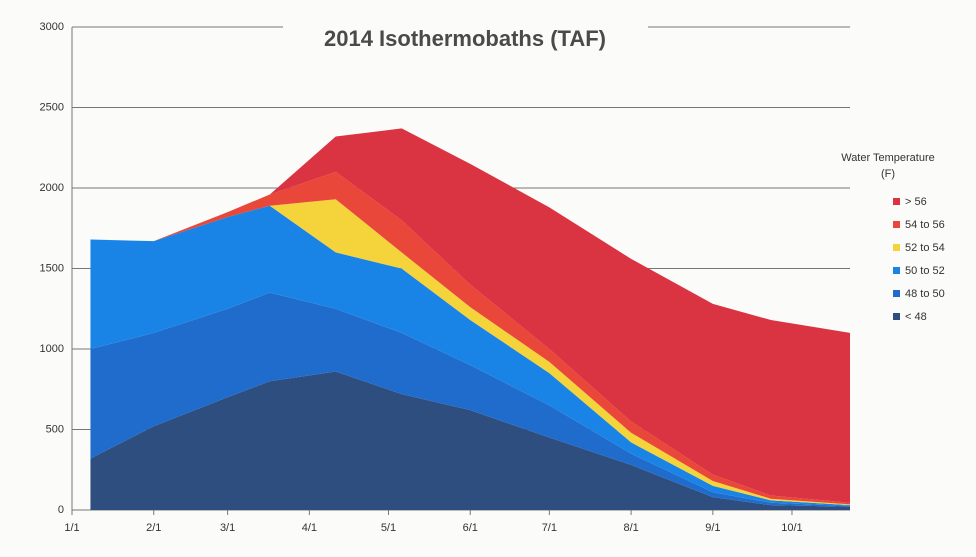 This screenshot has height=557, width=976. What do you see at coordinates (55, 429) in the screenshot?
I see `y-tick-label: 500` at bounding box center [55, 429].